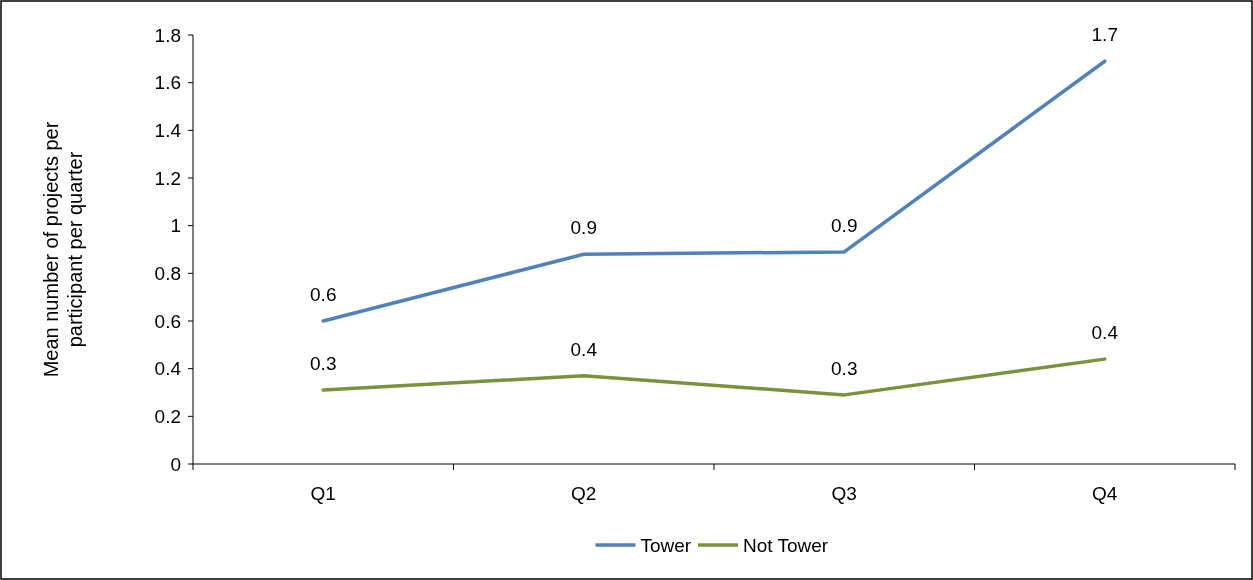 The height and width of the screenshot is (580, 1253). I want to click on y-axis-title: Mean number of projects per participant per quarter, so click(63, 249).